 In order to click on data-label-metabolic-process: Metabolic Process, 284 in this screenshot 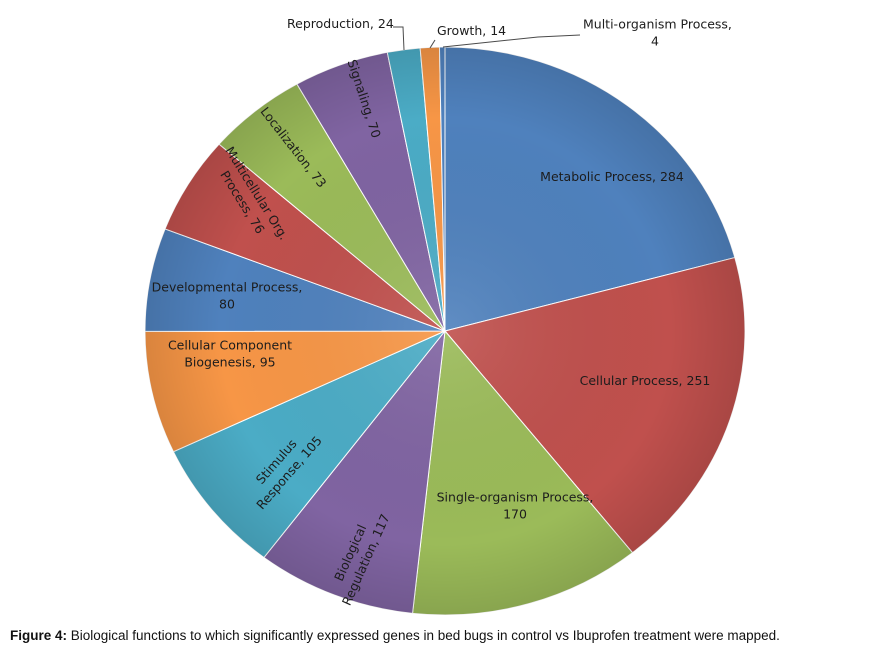, I will do `click(612, 176)`.